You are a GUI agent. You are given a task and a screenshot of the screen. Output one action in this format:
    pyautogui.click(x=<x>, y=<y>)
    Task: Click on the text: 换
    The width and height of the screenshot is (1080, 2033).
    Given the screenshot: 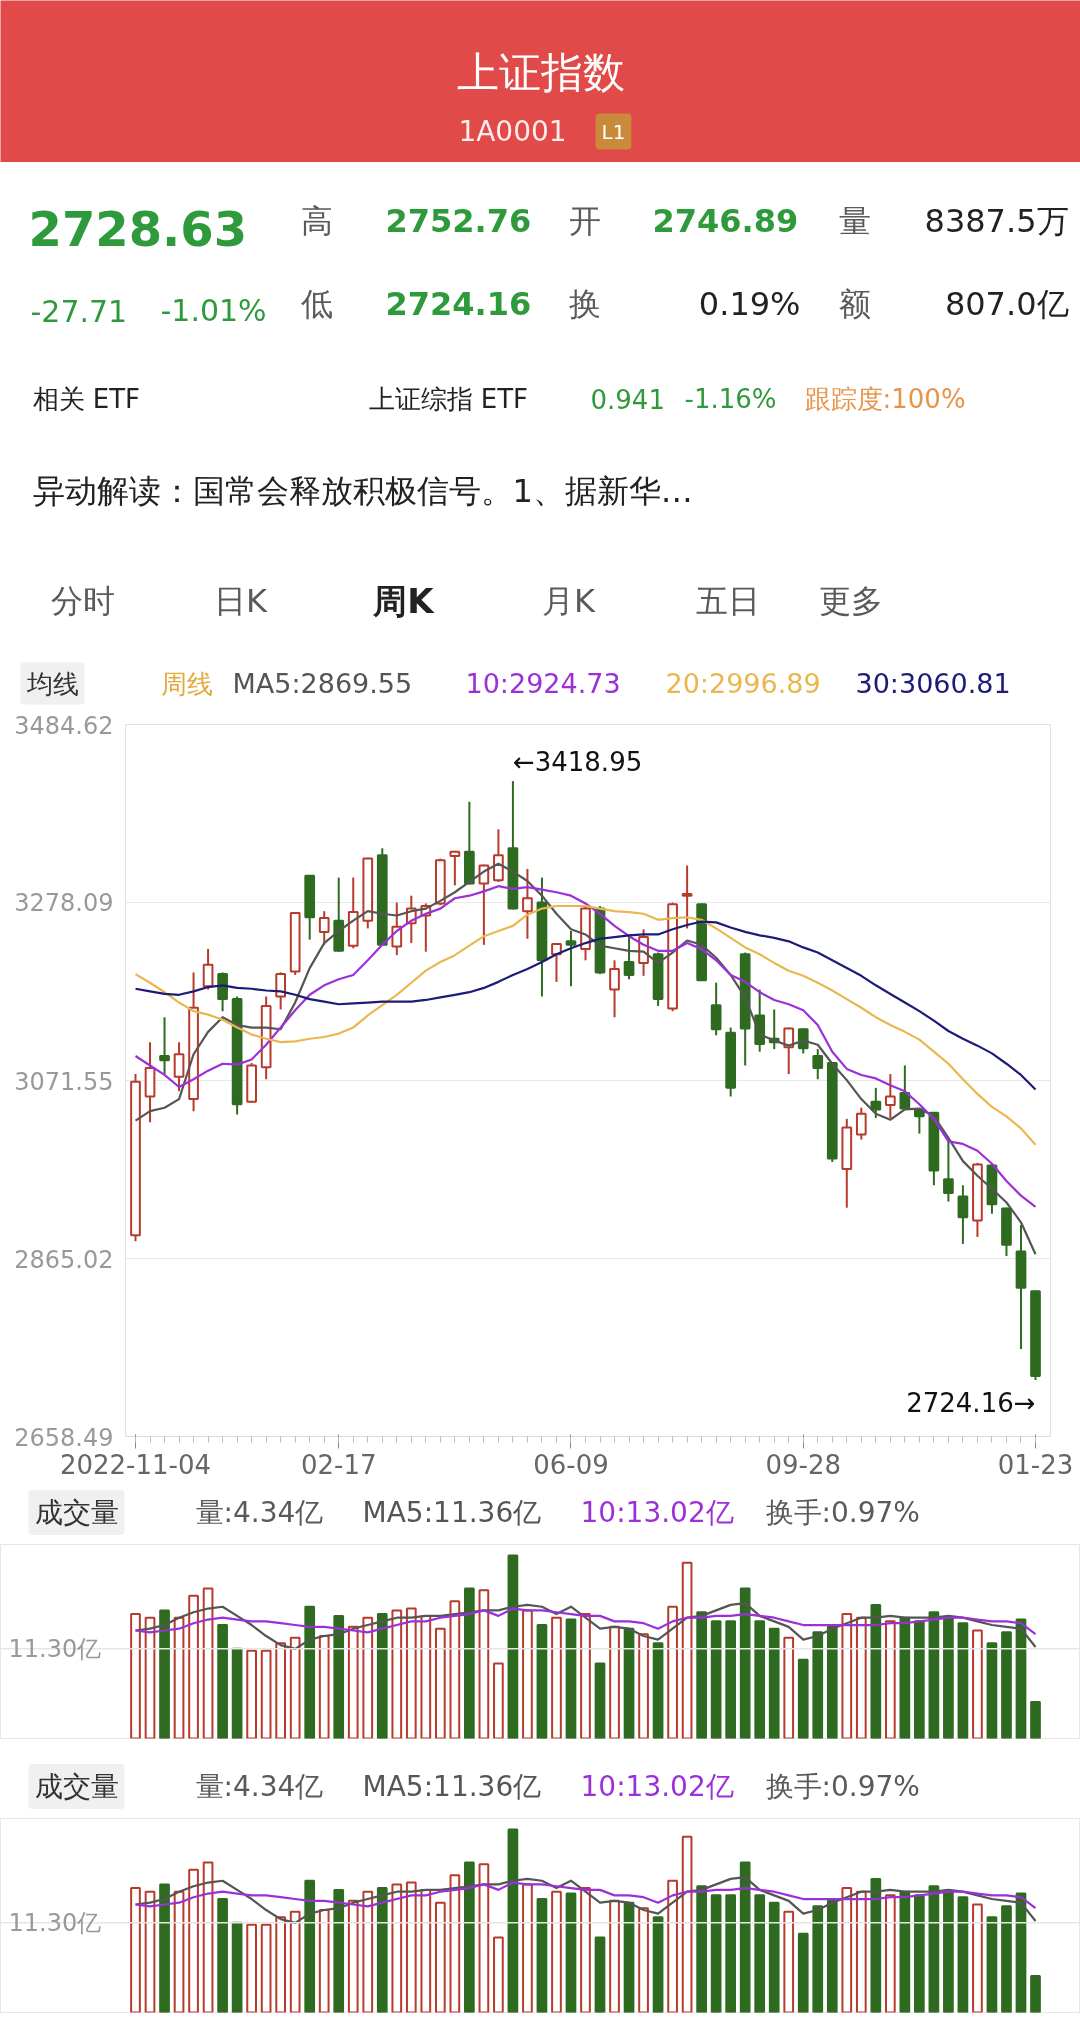 What is the action you would take?
    pyautogui.click(x=584, y=303)
    